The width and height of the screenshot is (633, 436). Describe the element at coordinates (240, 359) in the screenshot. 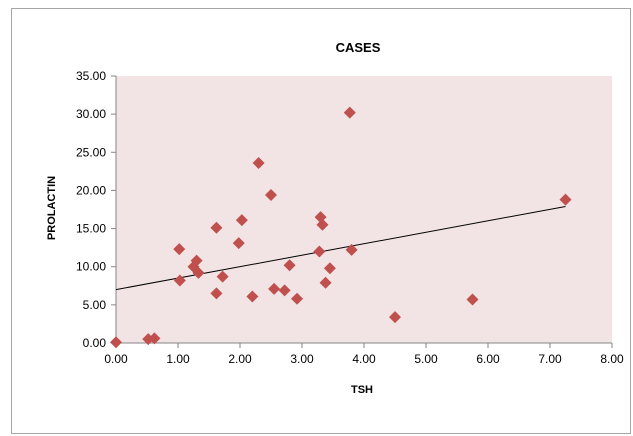

I see `x-tick-label: 2.00` at that location.